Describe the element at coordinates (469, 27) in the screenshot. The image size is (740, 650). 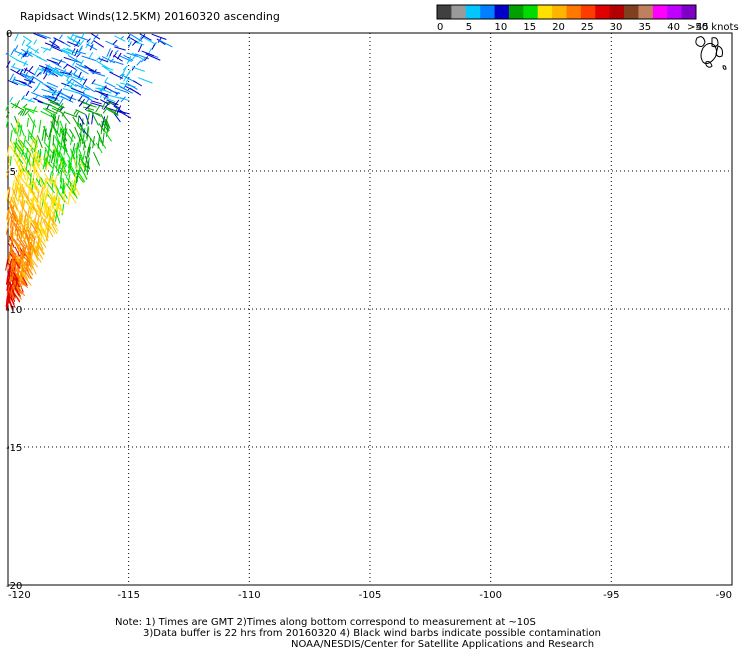
I see `colorbar-tick-label: 5` at that location.